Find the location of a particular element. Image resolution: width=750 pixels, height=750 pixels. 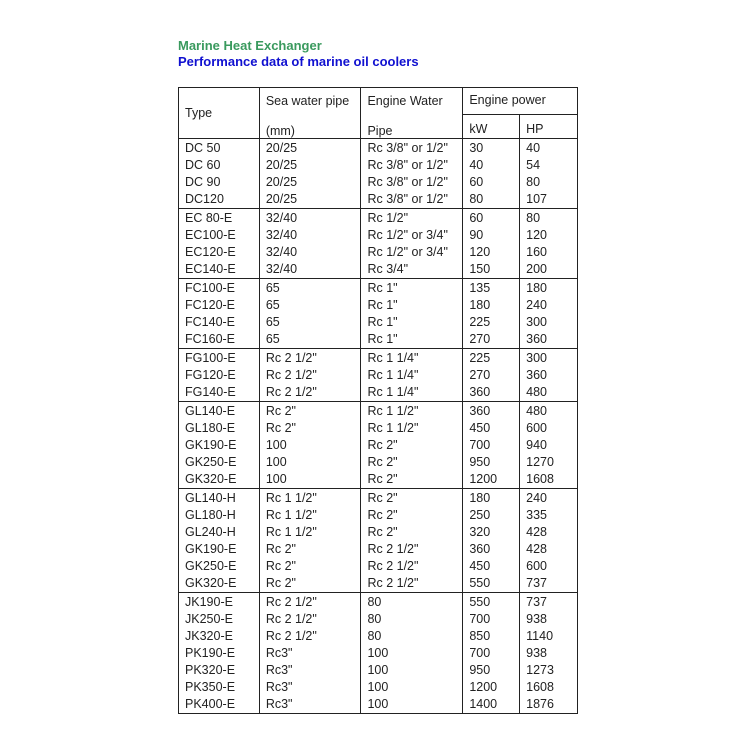

table-row: FC160-E 65 Rc 1" 270 360 is located at coordinates (378, 340).